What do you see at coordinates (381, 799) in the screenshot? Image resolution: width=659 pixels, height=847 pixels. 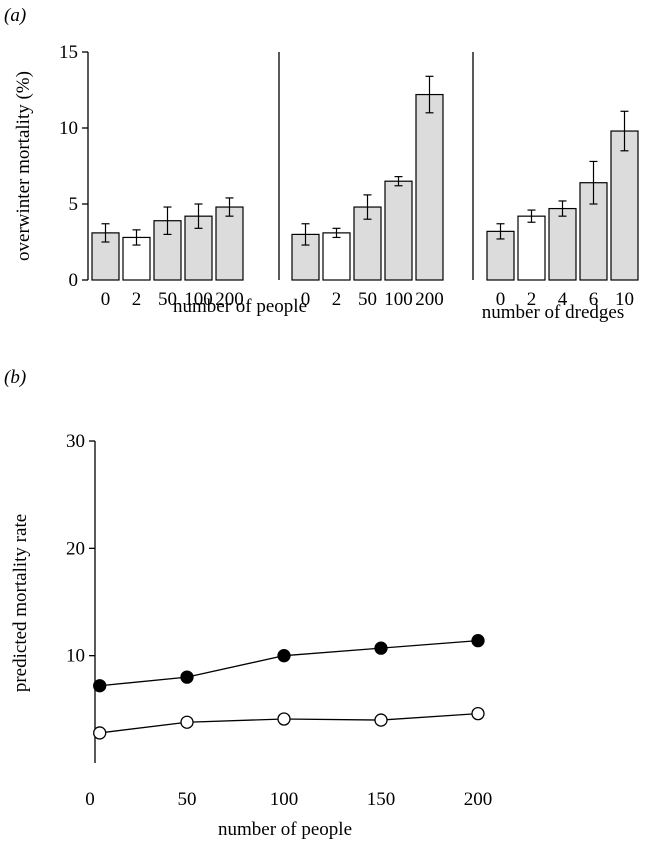 I see `x-tick-label: 150` at bounding box center [381, 799].